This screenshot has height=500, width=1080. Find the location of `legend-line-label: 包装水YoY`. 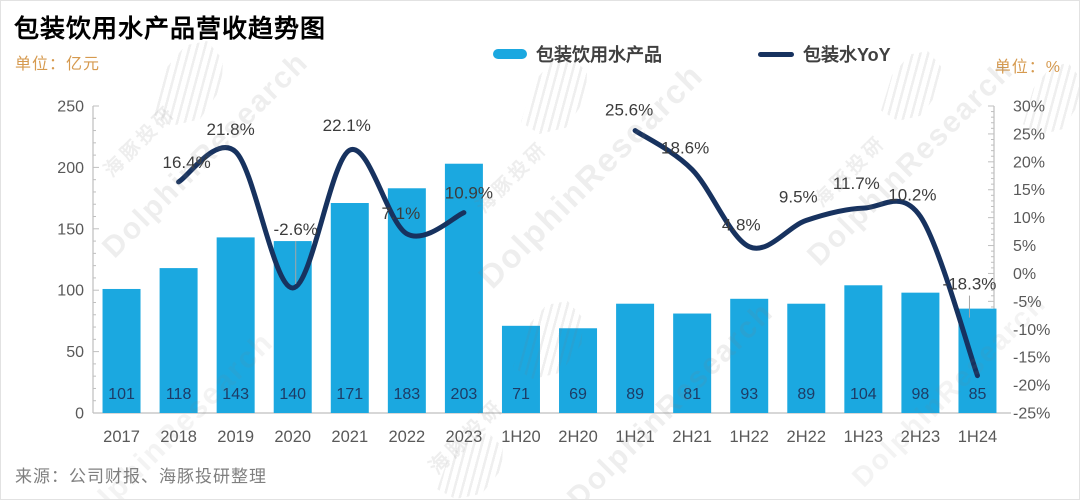

legend-line-label: 包装水YoY is located at coordinates (847, 55).